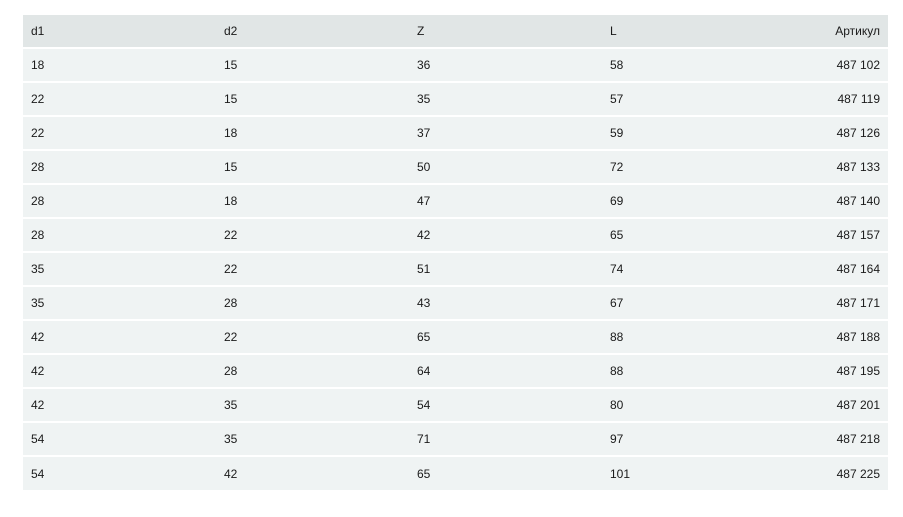 Image resolution: width=903 pixels, height=517 pixels. I want to click on cell-l: 57, so click(617, 99).